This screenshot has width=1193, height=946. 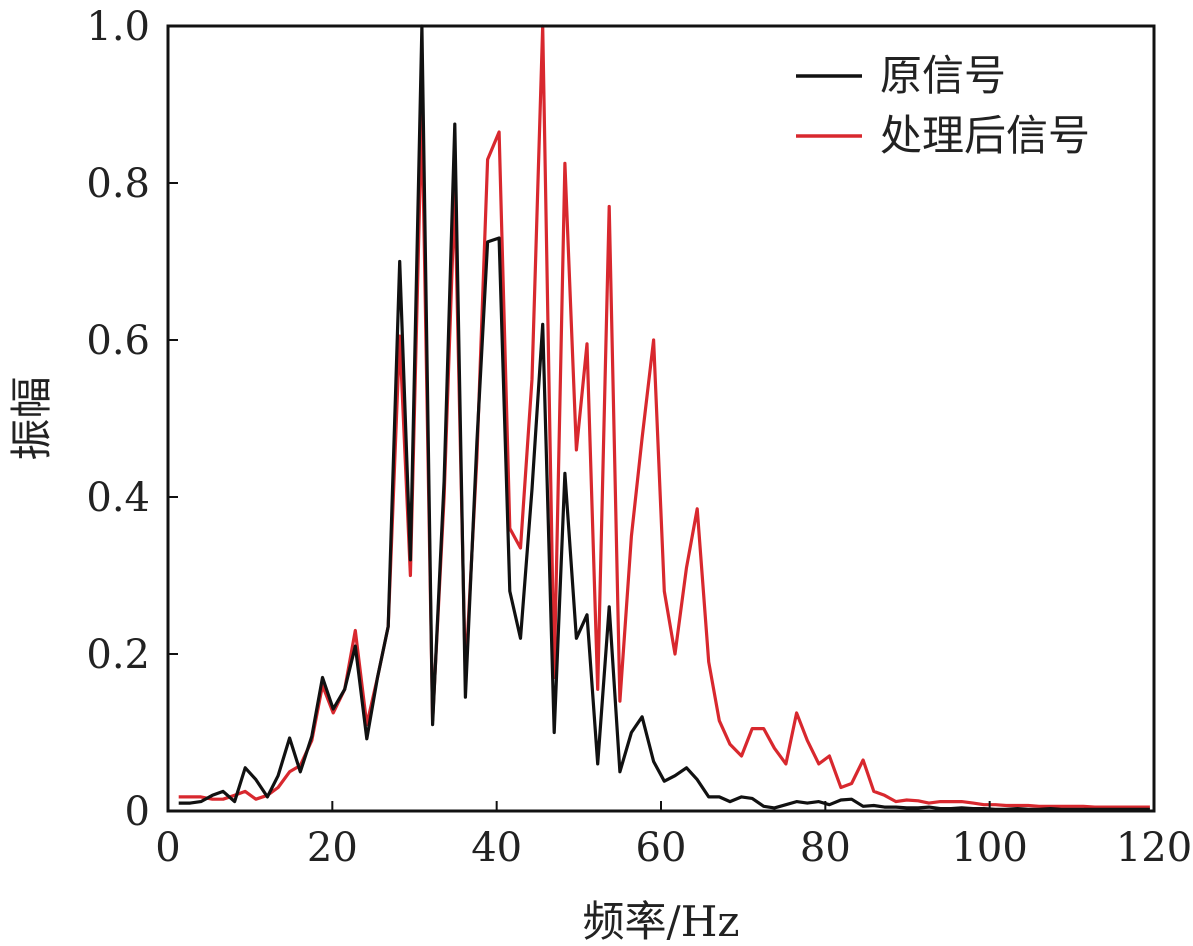 I want to click on legend-label: 原信号, so click(x=943, y=75).